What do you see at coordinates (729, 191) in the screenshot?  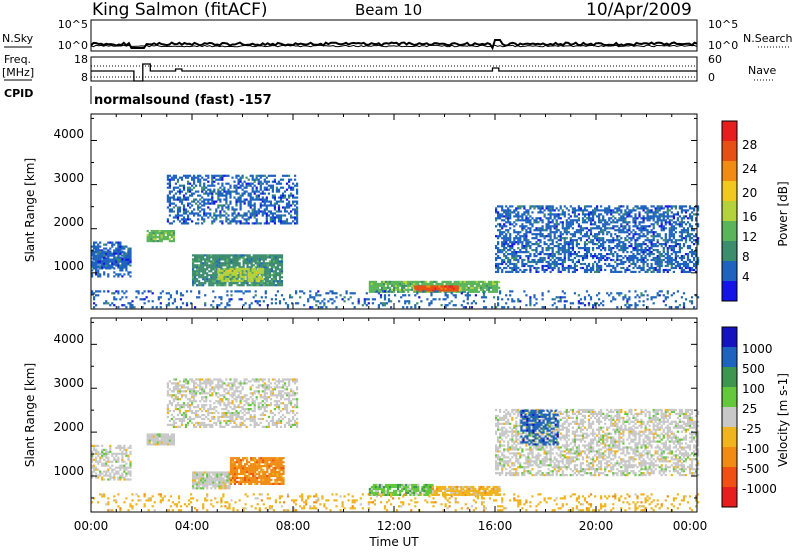 I see `colorbar-segment` at bounding box center [729, 191].